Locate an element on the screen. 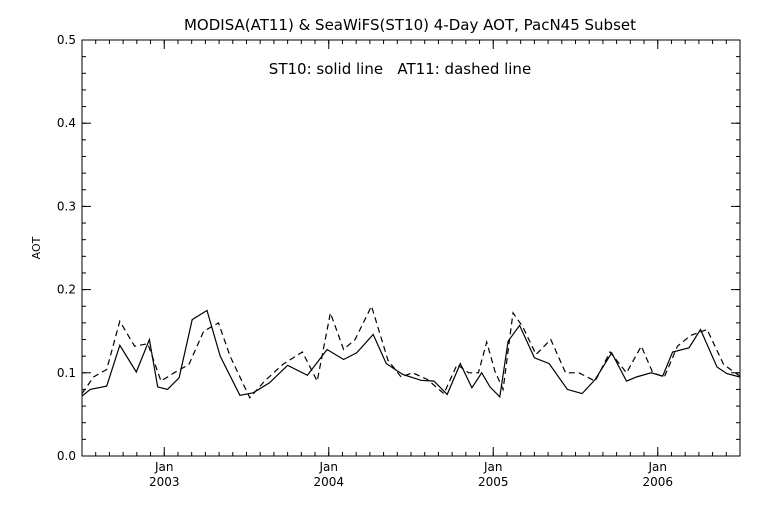 The height and width of the screenshot is (512, 768). y-tick-label: 0.2 is located at coordinates (66, 290).